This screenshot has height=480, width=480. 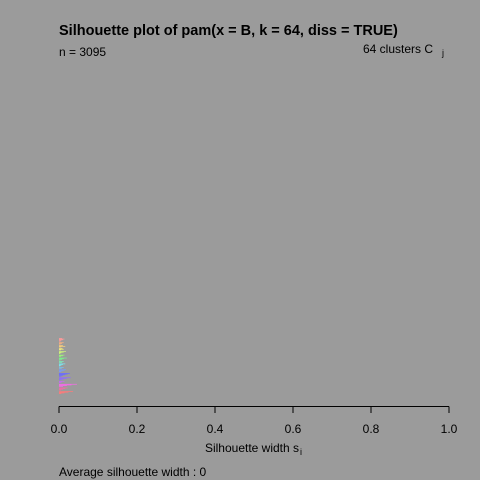 What do you see at coordinates (371, 429) in the screenshot?
I see `x-tick-label: 0.8` at bounding box center [371, 429].